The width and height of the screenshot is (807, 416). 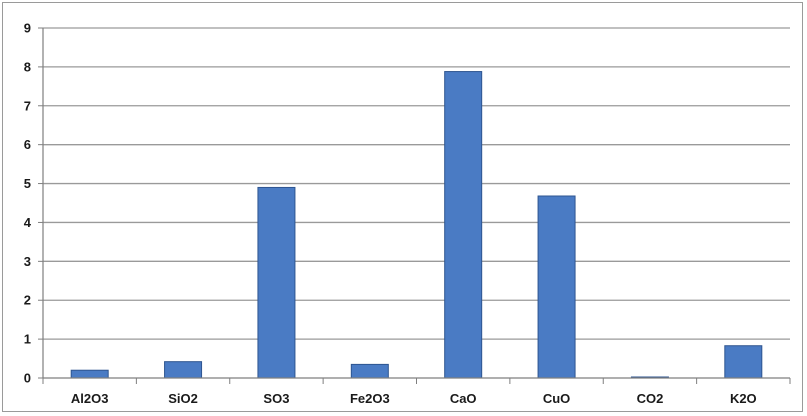 What do you see at coordinates (650, 398) in the screenshot?
I see `x-tick-label: CO2` at bounding box center [650, 398].